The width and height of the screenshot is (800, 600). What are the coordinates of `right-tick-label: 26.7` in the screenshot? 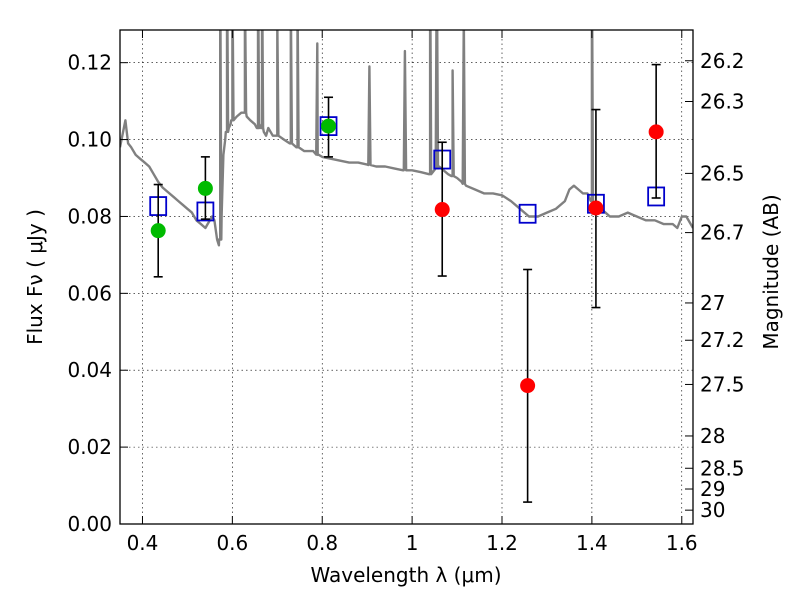 It's located at (722, 233).